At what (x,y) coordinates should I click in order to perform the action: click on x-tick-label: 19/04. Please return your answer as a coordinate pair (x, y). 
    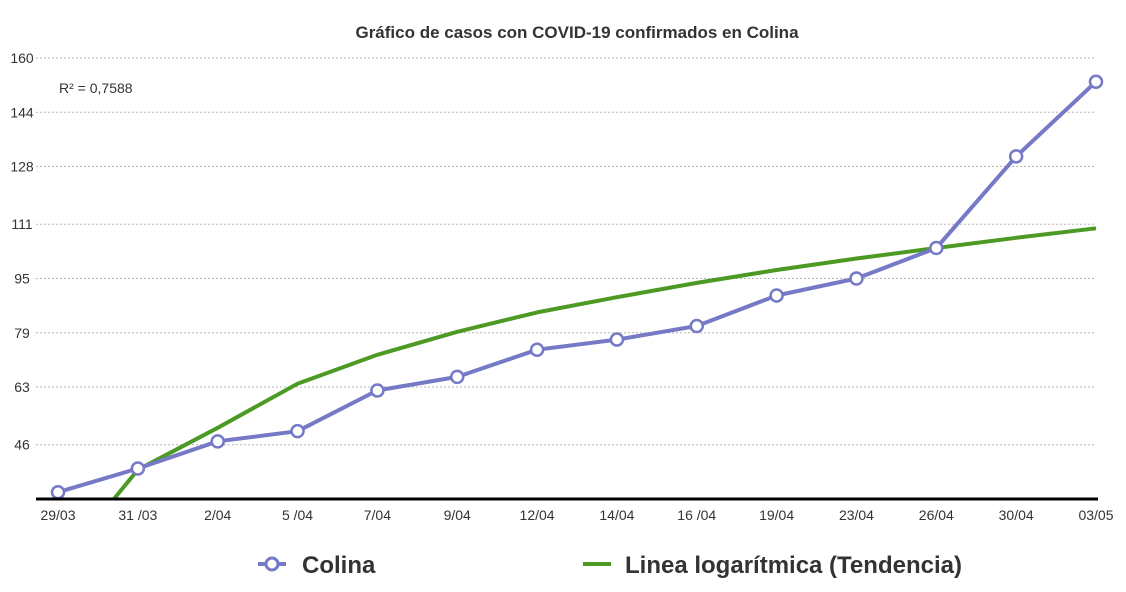
    Looking at the image, I should click on (776, 515).